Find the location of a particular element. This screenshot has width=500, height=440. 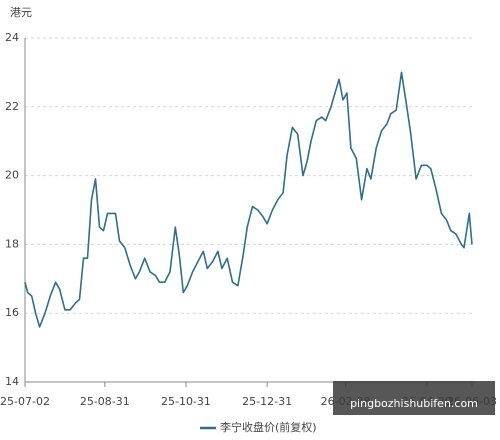

x-tick-label: 25-10-31 is located at coordinates (186, 401).